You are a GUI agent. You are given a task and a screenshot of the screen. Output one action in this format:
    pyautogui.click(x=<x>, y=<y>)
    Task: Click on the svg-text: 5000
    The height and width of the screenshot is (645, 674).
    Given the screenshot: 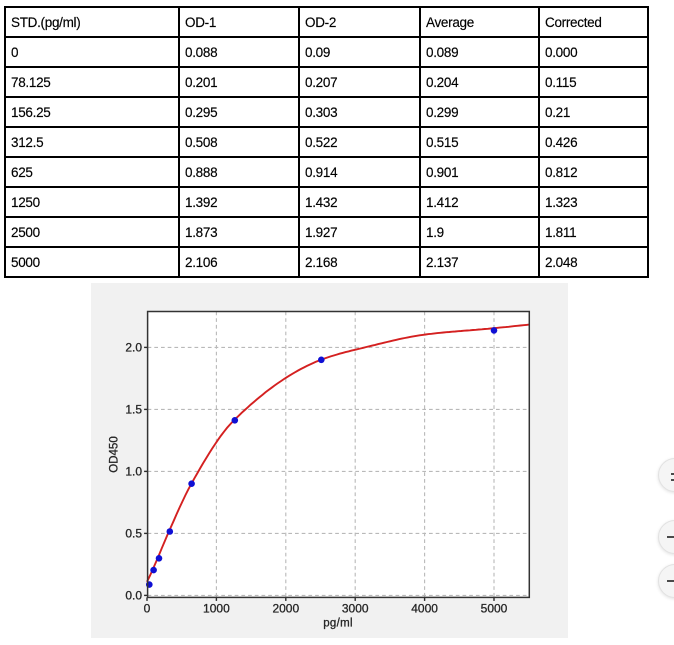 What is the action you would take?
    pyautogui.click(x=494, y=609)
    